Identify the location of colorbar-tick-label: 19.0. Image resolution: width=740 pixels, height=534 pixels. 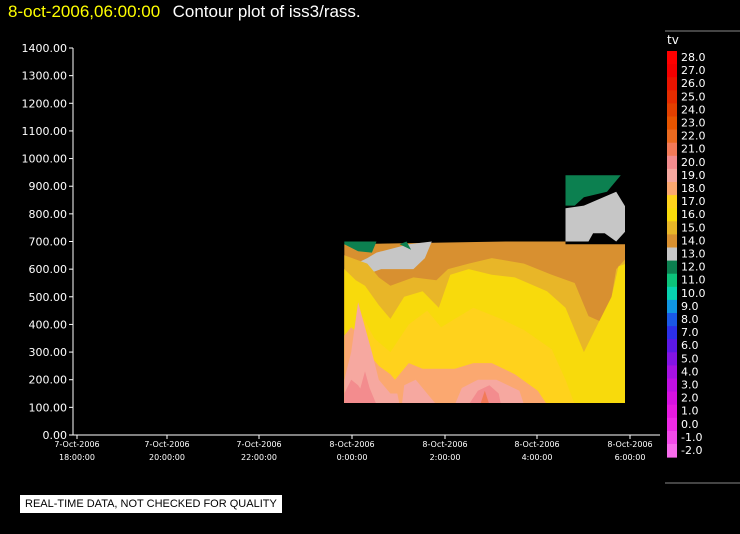
(693, 175).